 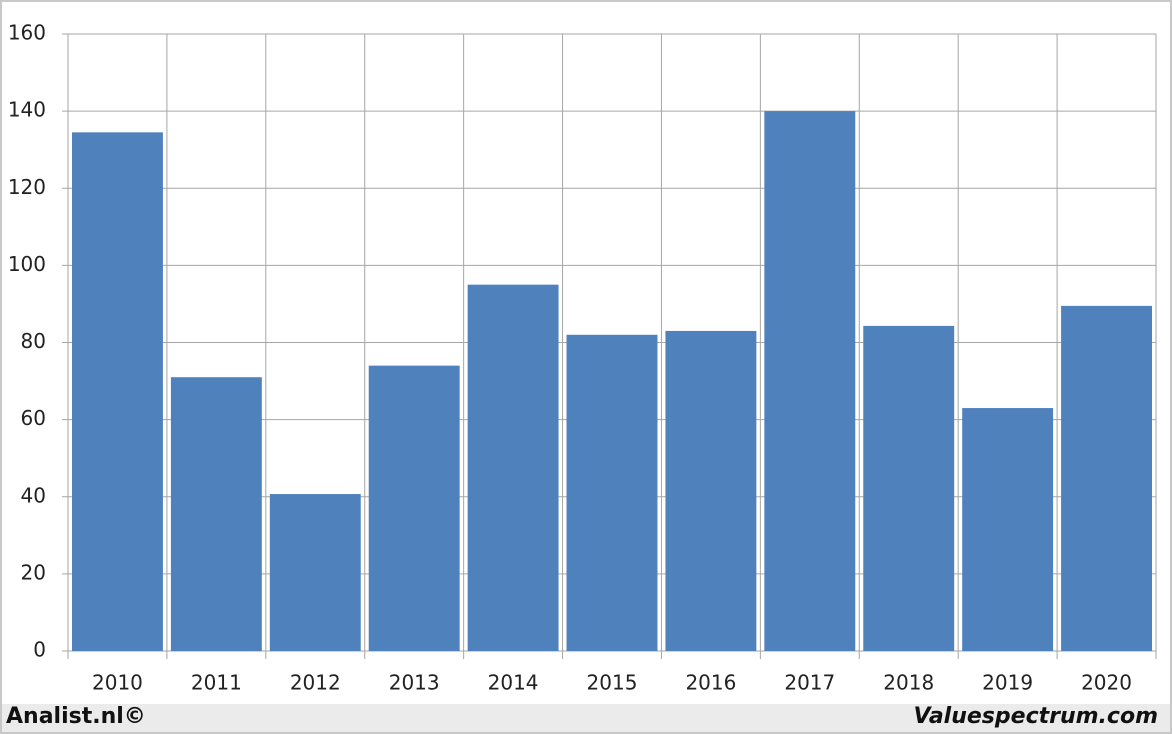 What do you see at coordinates (27, 187) in the screenshot?
I see `y-tick-label: 120` at bounding box center [27, 187].